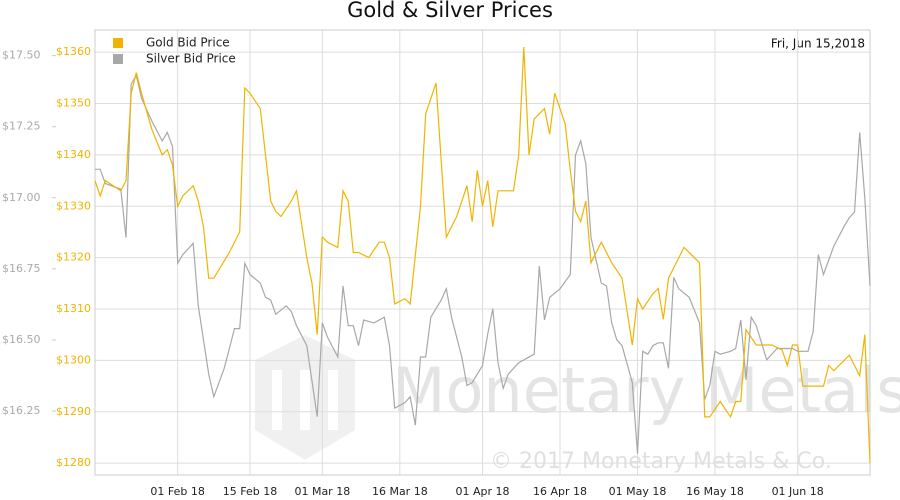 This screenshot has height=500, width=900. Describe the element at coordinates (21, 268) in the screenshot. I see `y2-tick-label: $16.75` at that location.